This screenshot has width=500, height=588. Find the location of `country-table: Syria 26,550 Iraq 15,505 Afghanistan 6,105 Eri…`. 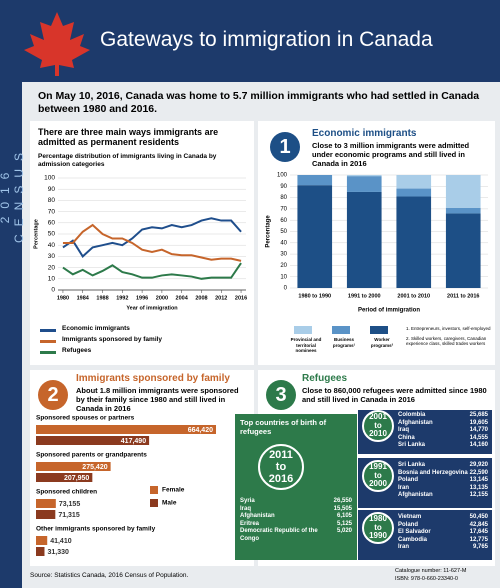

country-table: Syria 26,550 Iraq 15,505 Afghanistan 6,105 Eri… is located at coordinates (296, 520).